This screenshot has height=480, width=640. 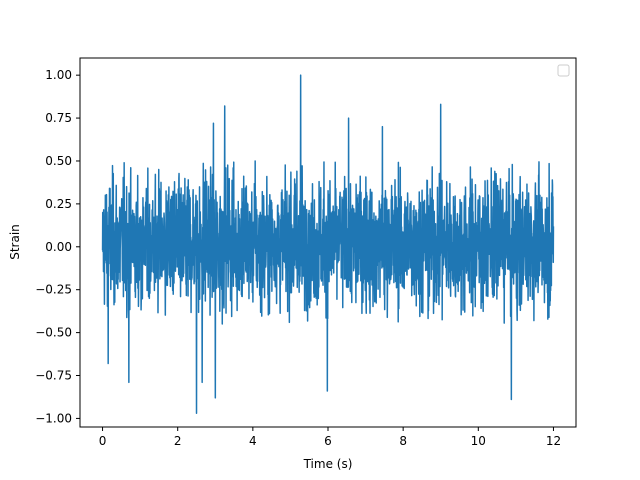 I want to click on y-tick-label: 0.25, so click(x=58, y=204).